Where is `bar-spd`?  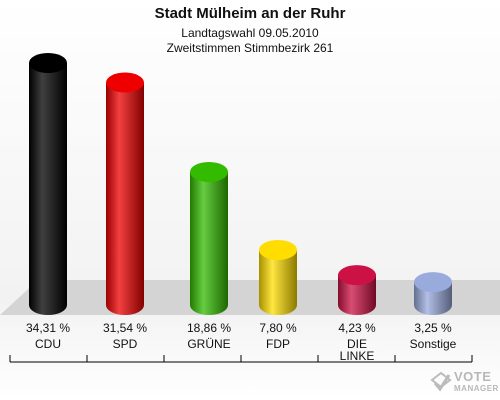 bar-spd is located at coordinates (125, 193).